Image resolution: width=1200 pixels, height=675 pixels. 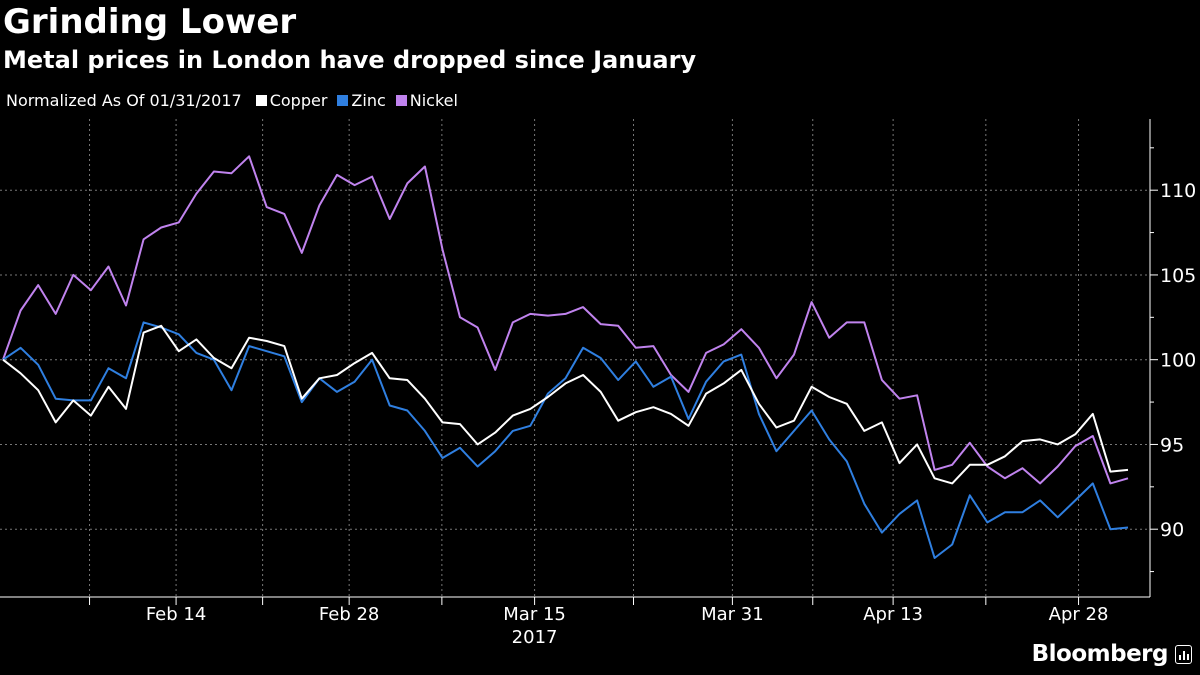 I want to click on x-tick-label: Apr 28, so click(x=1079, y=614).